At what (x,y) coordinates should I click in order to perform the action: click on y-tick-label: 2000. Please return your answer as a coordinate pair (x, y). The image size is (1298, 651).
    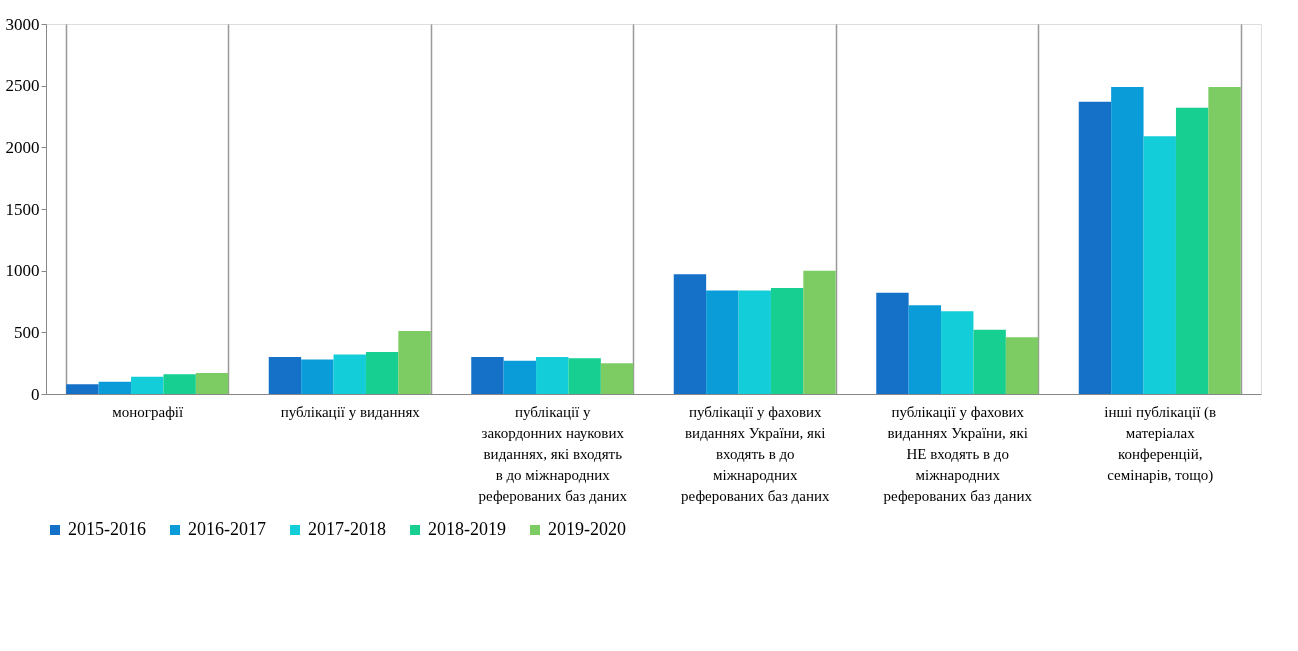
    Looking at the image, I should click on (22, 147).